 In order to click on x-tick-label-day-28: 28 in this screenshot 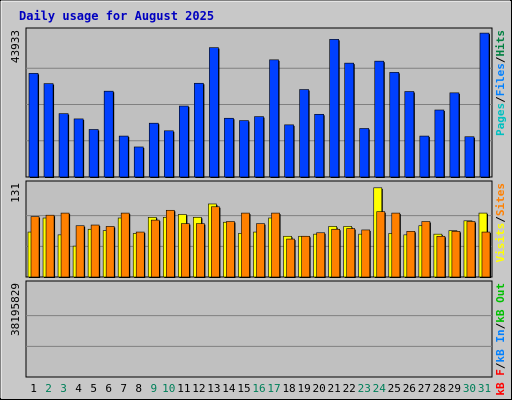, I will do `click(439, 388)`.